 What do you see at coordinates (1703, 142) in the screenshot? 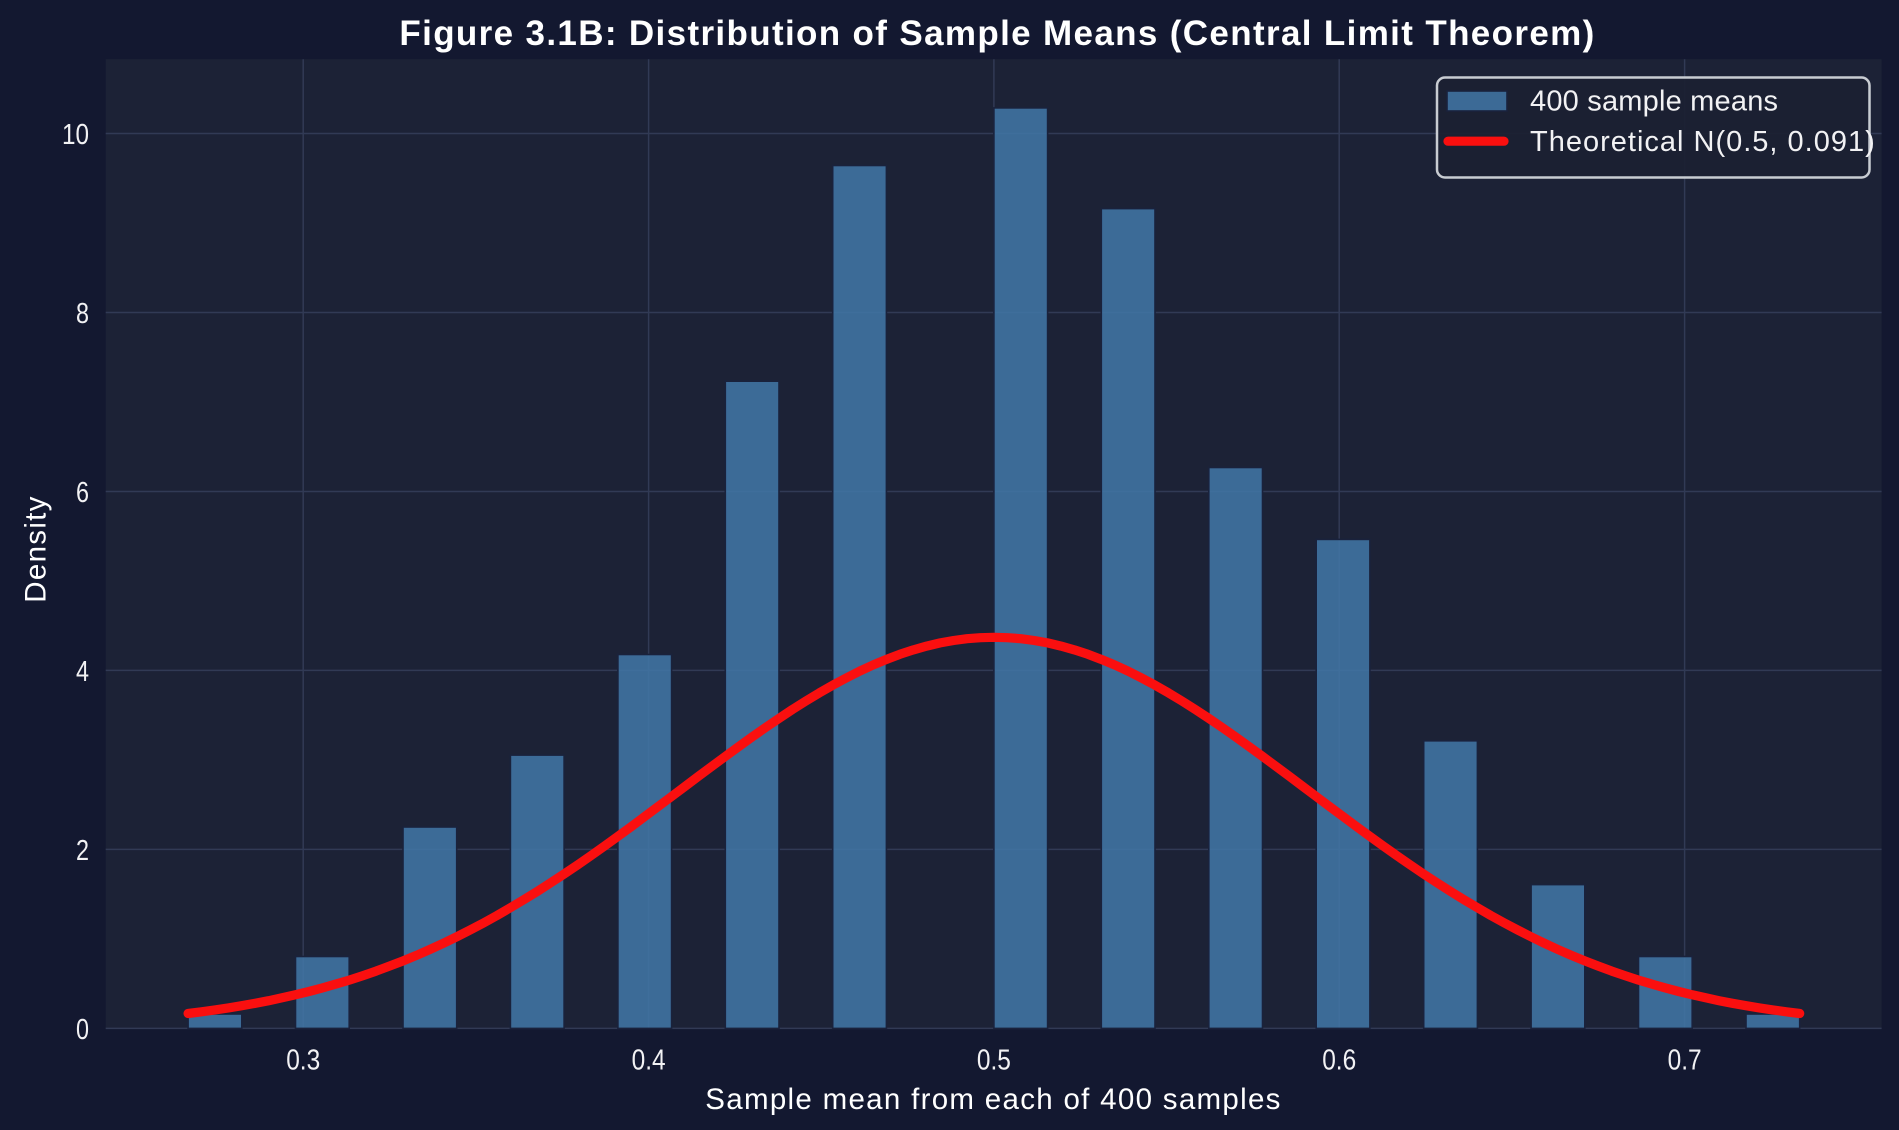
I see `svg-text: Theoretical N(0.5, 0.091)` at bounding box center [1703, 142].